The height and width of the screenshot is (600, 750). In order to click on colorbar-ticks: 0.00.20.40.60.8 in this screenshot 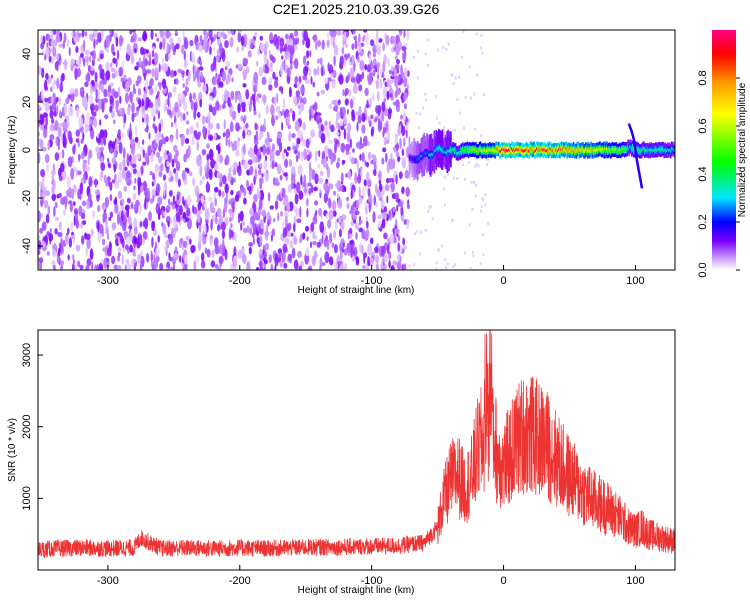, I will do `click(718, 174)`.